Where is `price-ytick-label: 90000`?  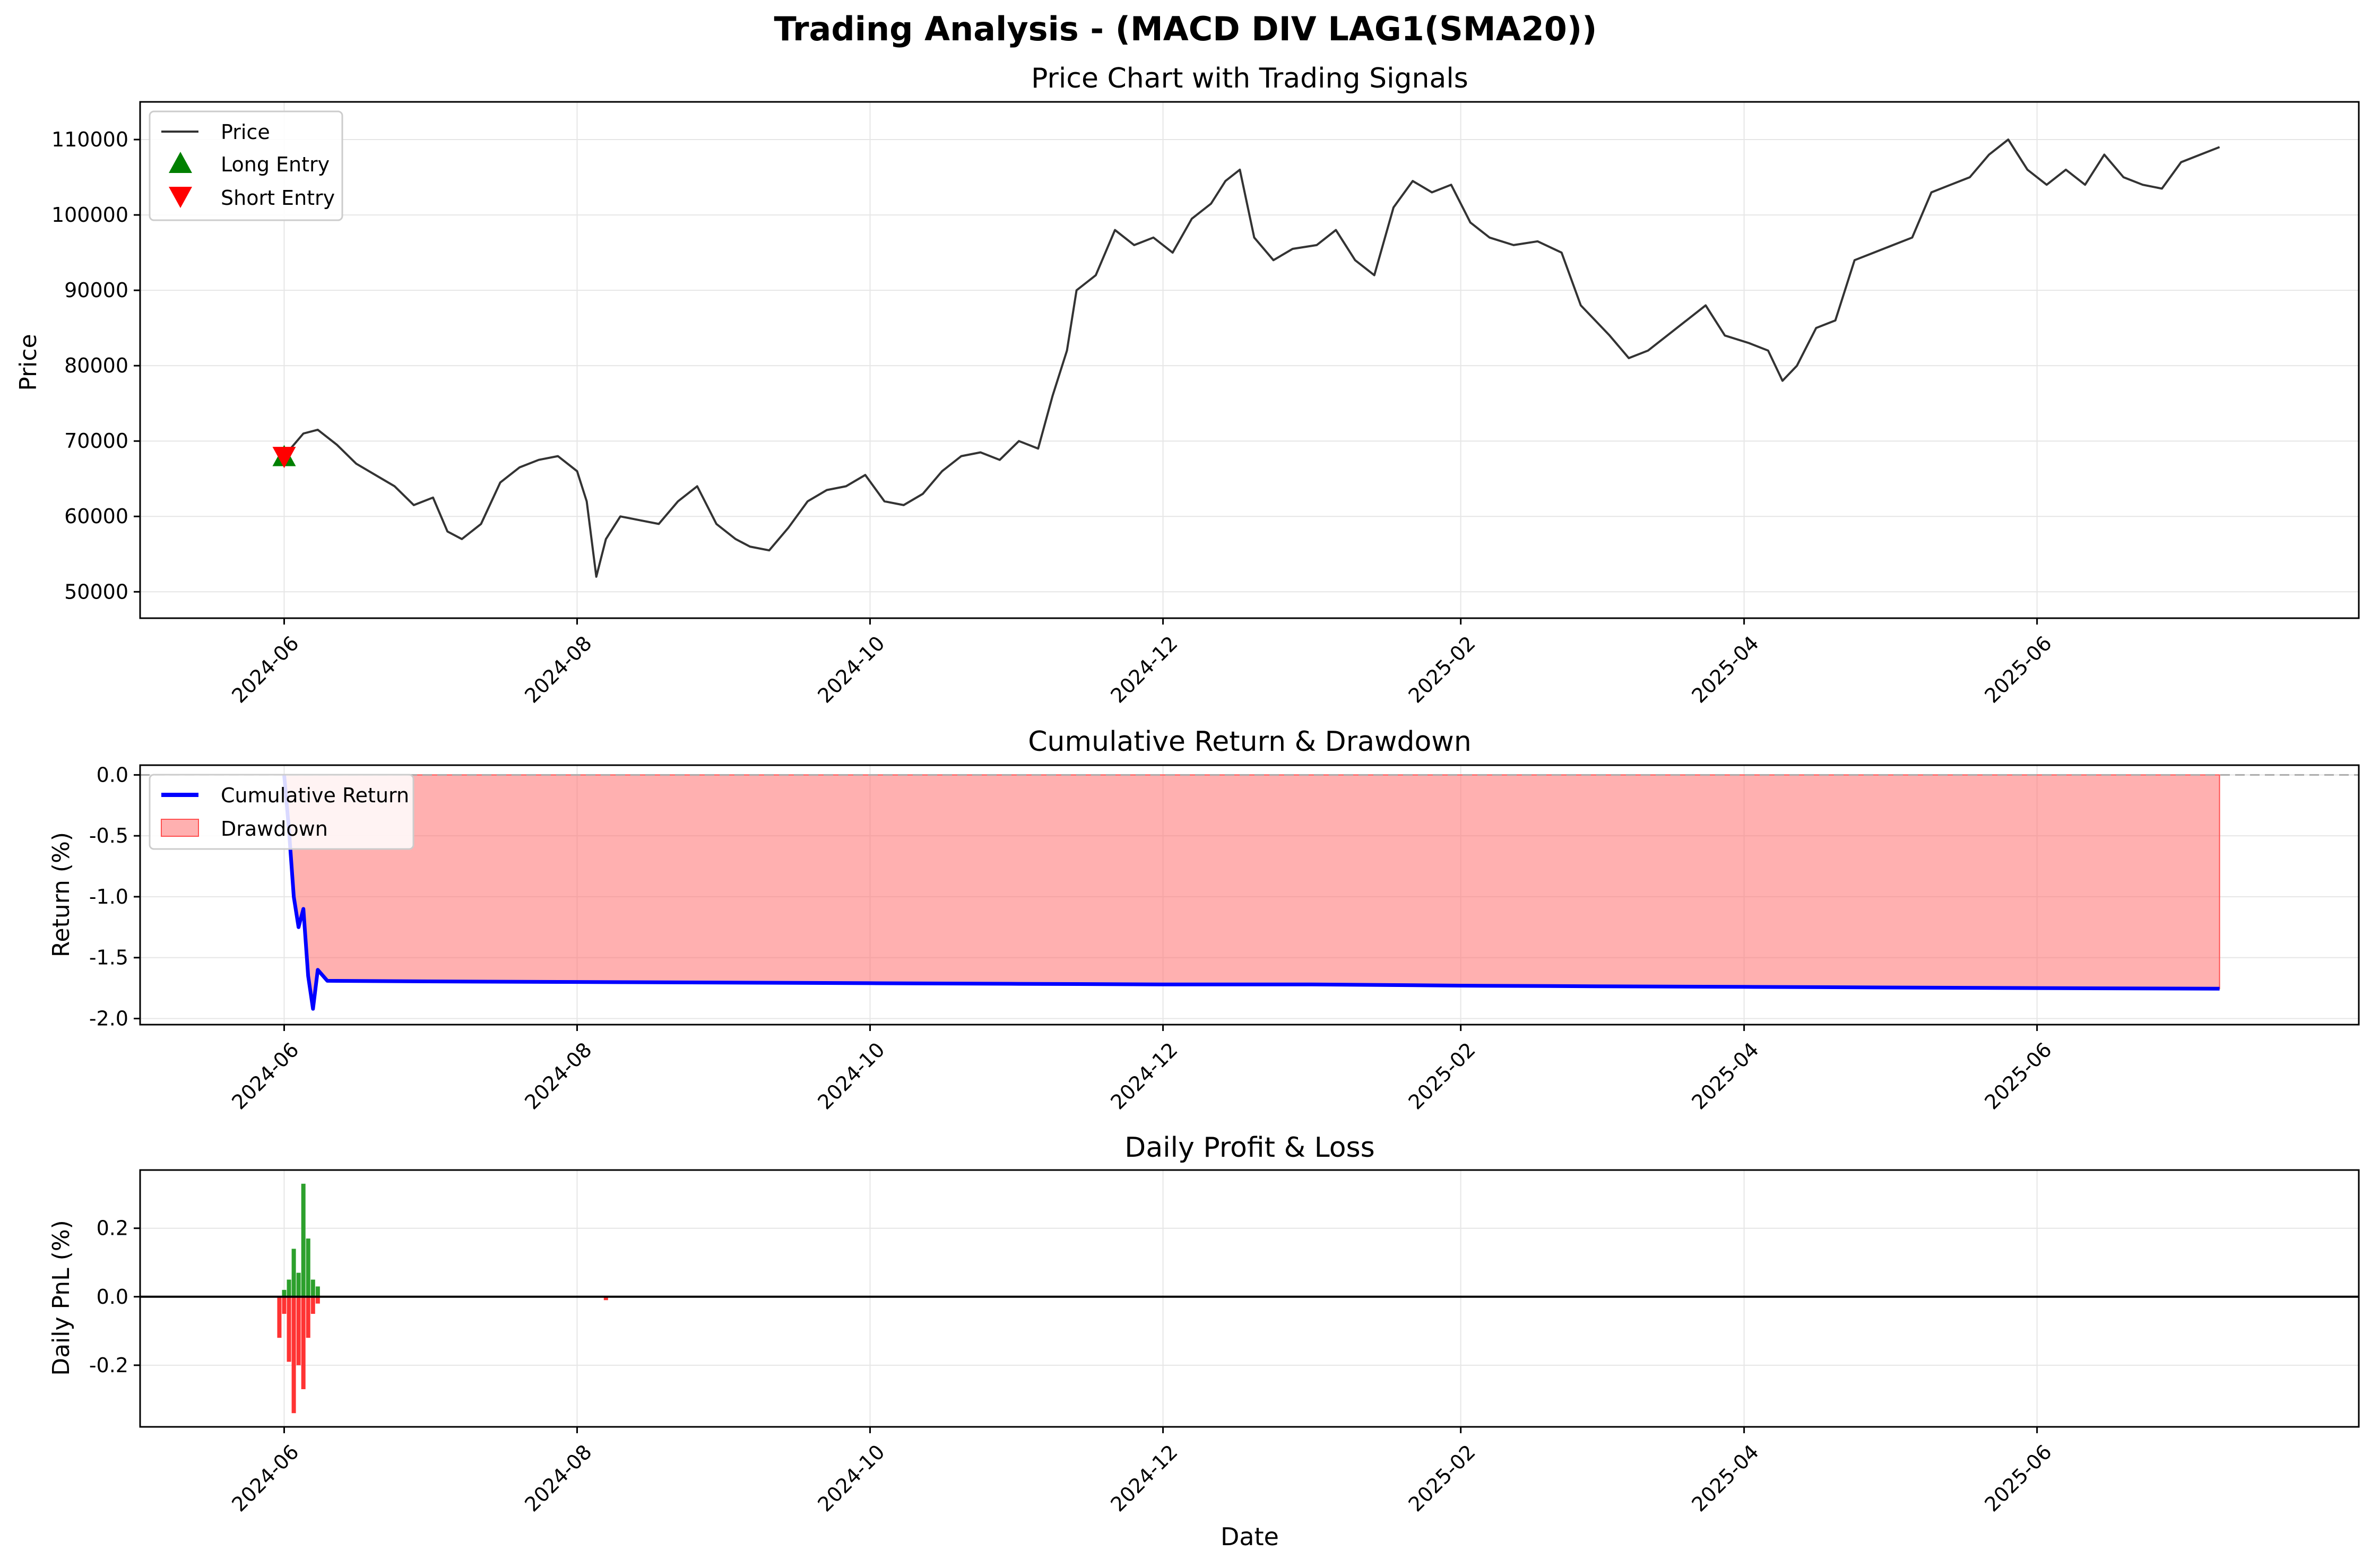
price-ytick-label: 90000 is located at coordinates (96, 290).